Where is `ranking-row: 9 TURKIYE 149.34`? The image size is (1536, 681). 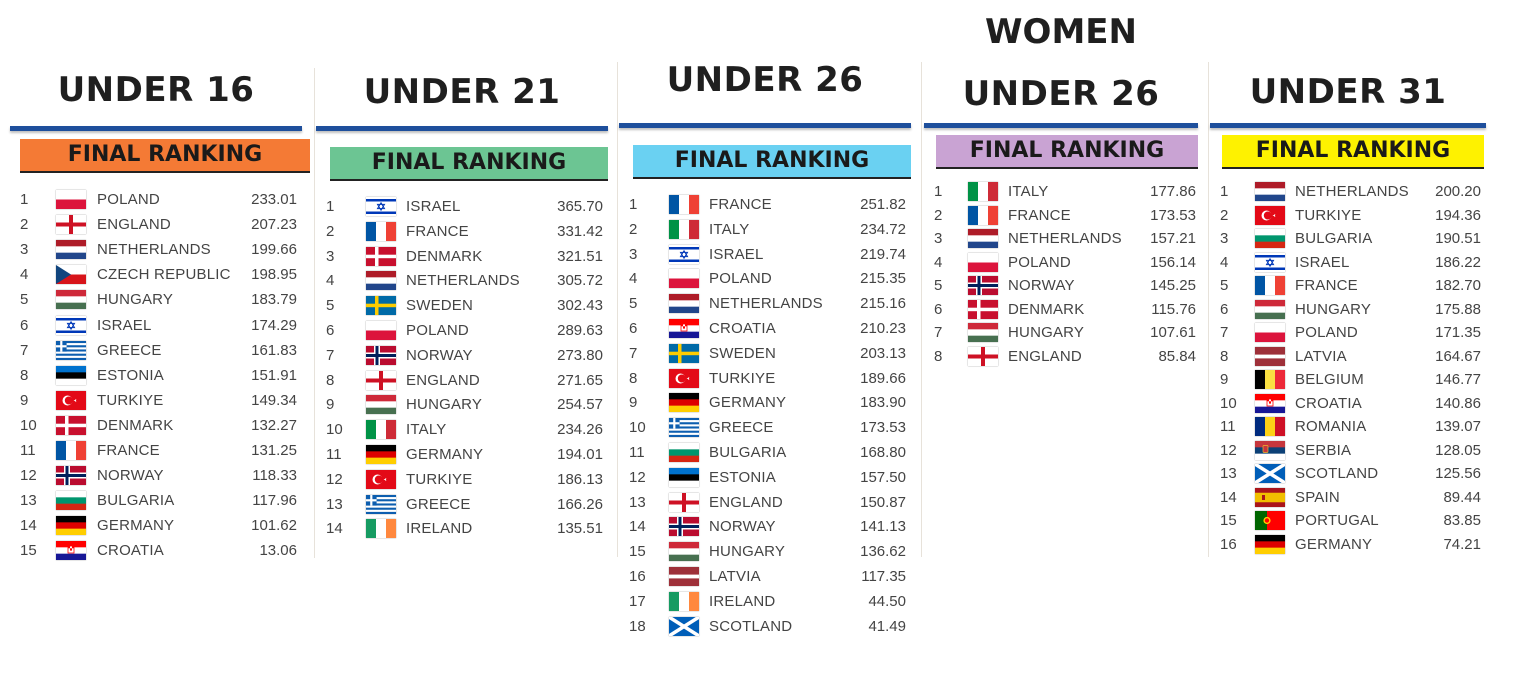
ranking-row: 9 TURKIYE 149.34 is located at coordinates (161, 400).